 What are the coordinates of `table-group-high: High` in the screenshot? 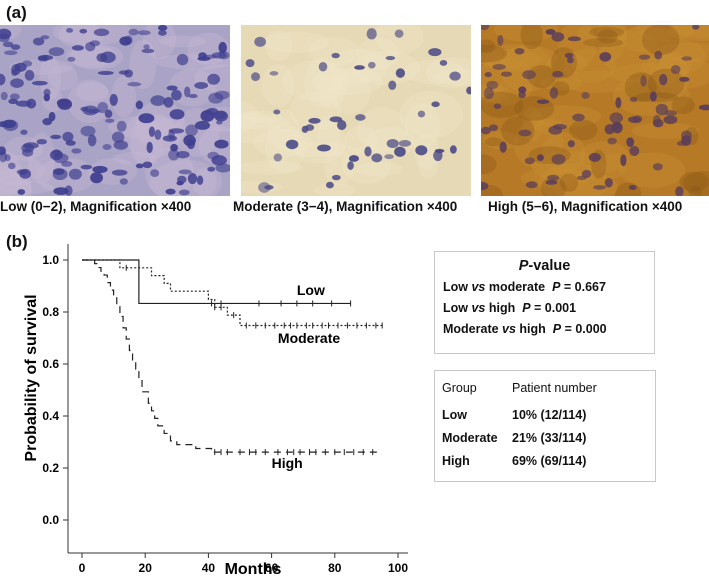 It's located at (456, 461).